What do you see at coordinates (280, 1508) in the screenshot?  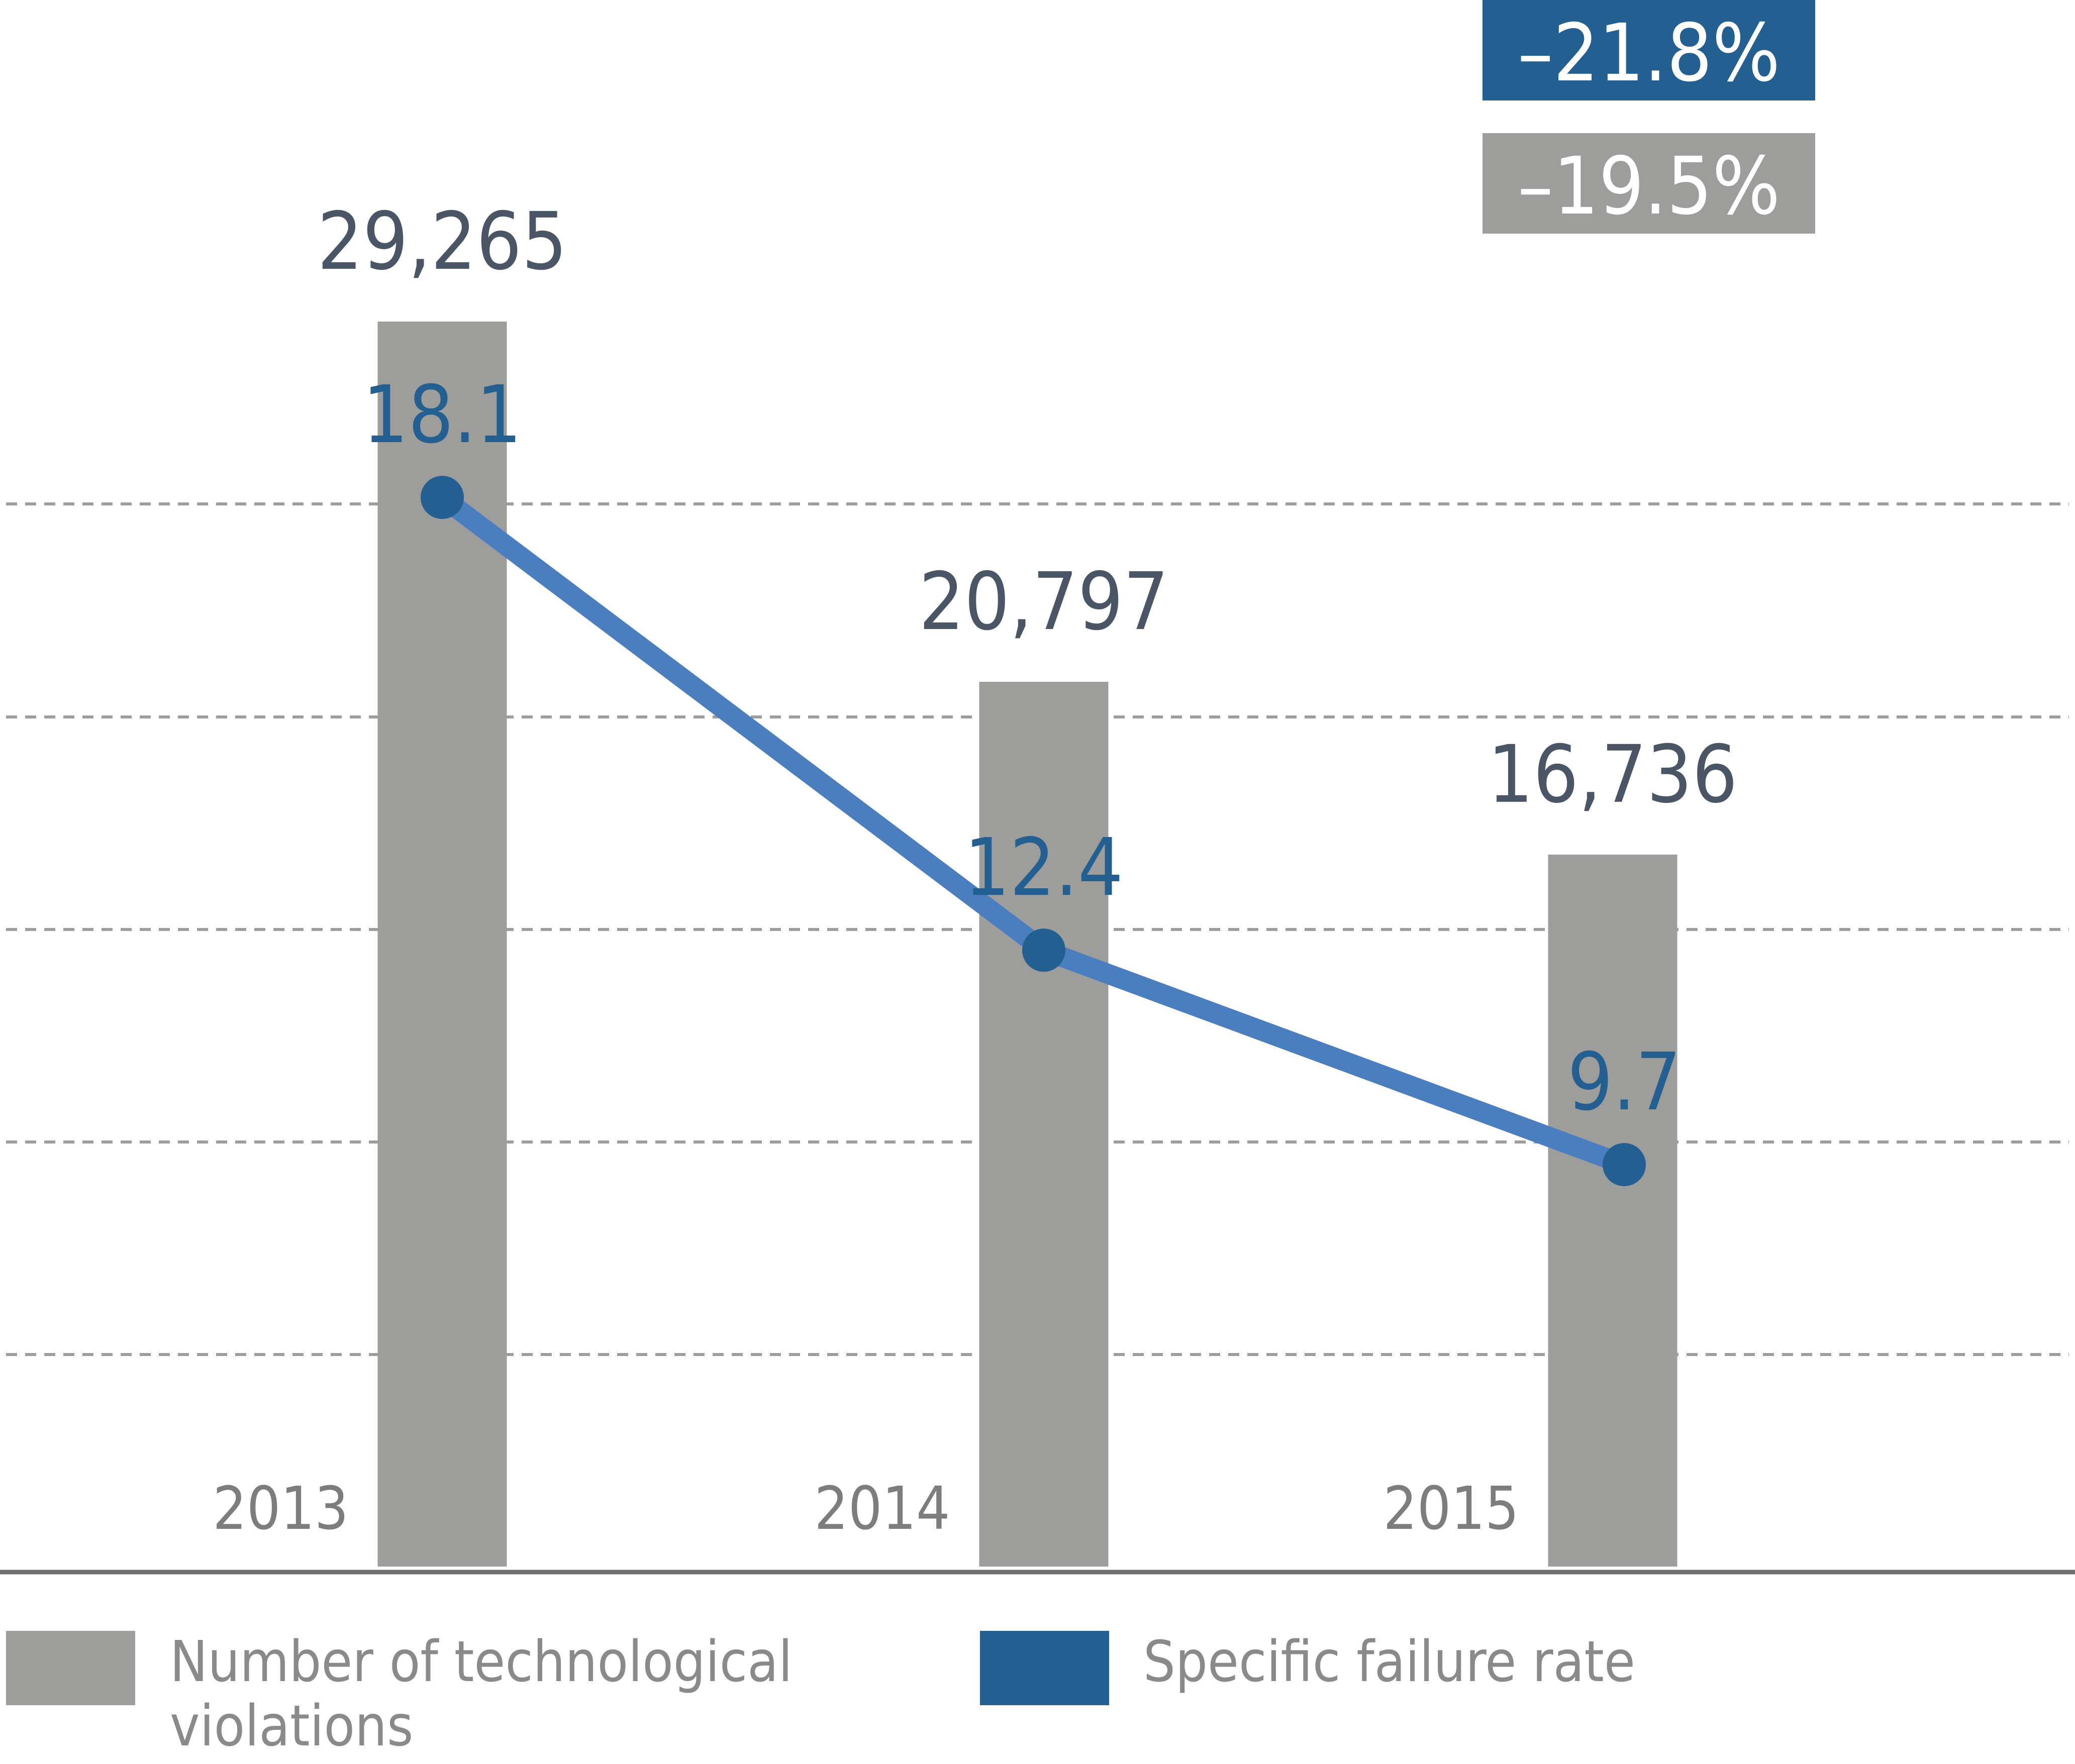 I see `category-label-2013: 2013` at bounding box center [280, 1508].